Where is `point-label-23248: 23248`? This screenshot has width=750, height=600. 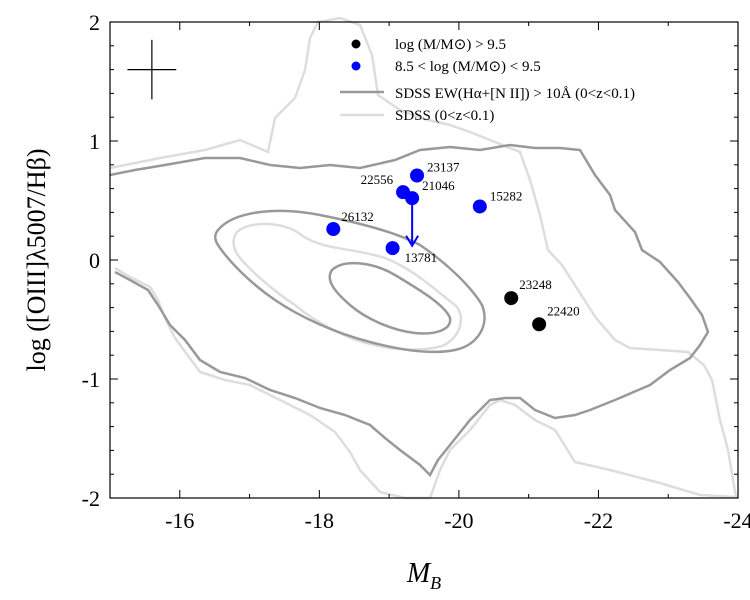
point-label-23248: 23248 is located at coordinates (535, 284).